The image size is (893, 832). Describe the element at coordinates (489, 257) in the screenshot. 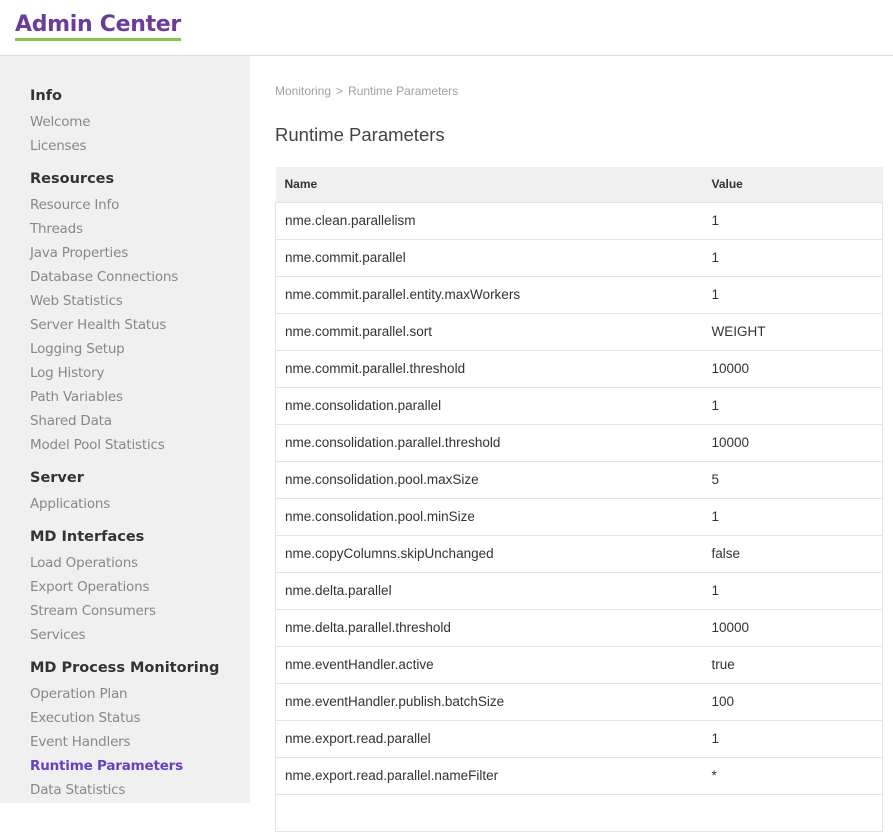

I see `parameter-name: nme.commit.parallel` at that location.